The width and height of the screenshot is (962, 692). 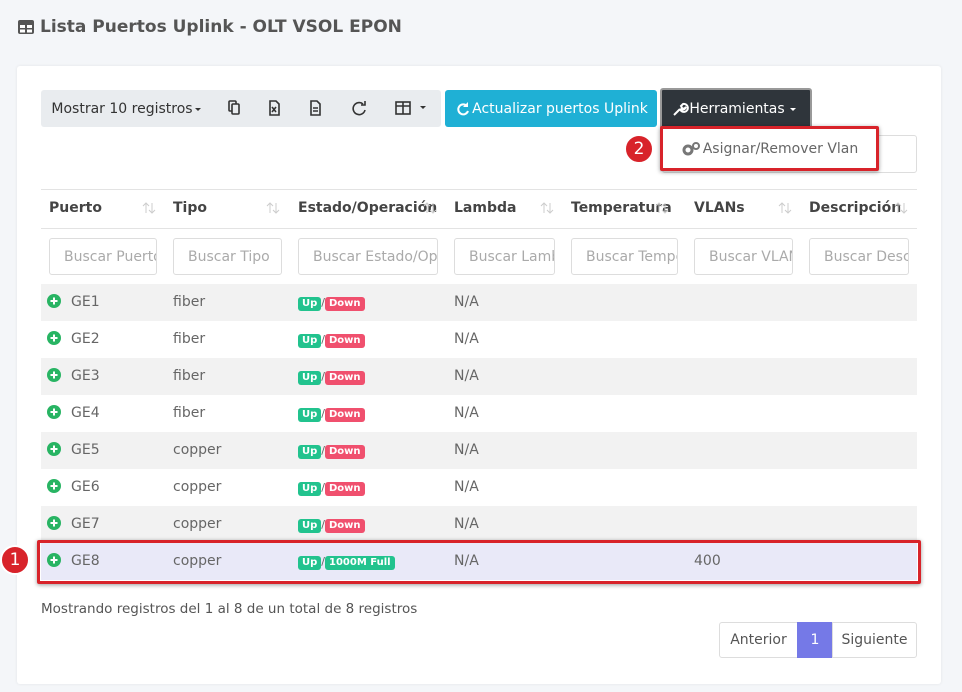 What do you see at coordinates (758, 640) in the screenshot?
I see `page-prev: Anterior` at bounding box center [758, 640].